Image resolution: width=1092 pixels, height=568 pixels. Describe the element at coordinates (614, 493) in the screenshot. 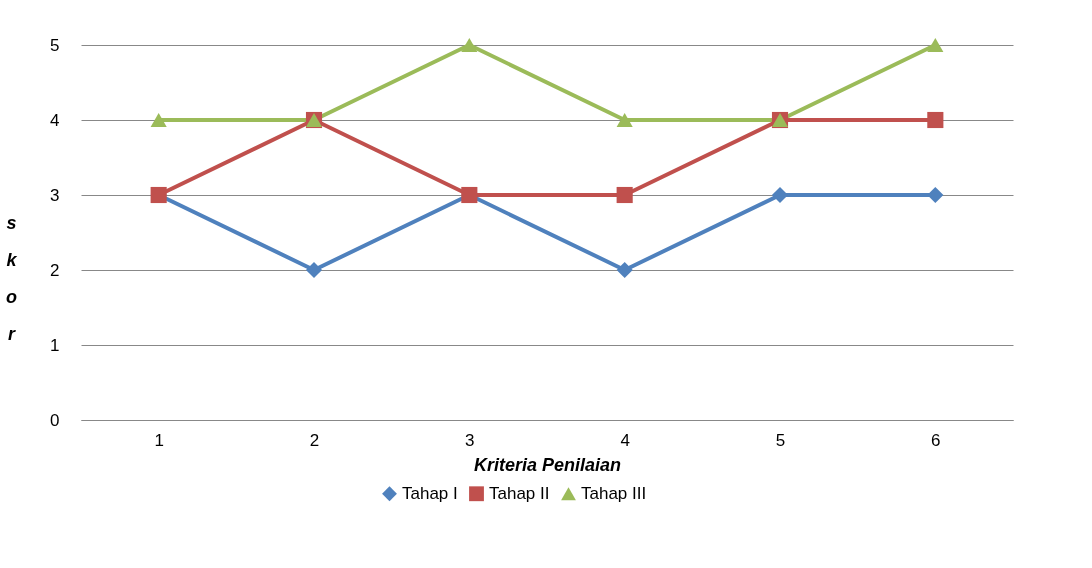

I see `legend-label: Tahap III` at that location.